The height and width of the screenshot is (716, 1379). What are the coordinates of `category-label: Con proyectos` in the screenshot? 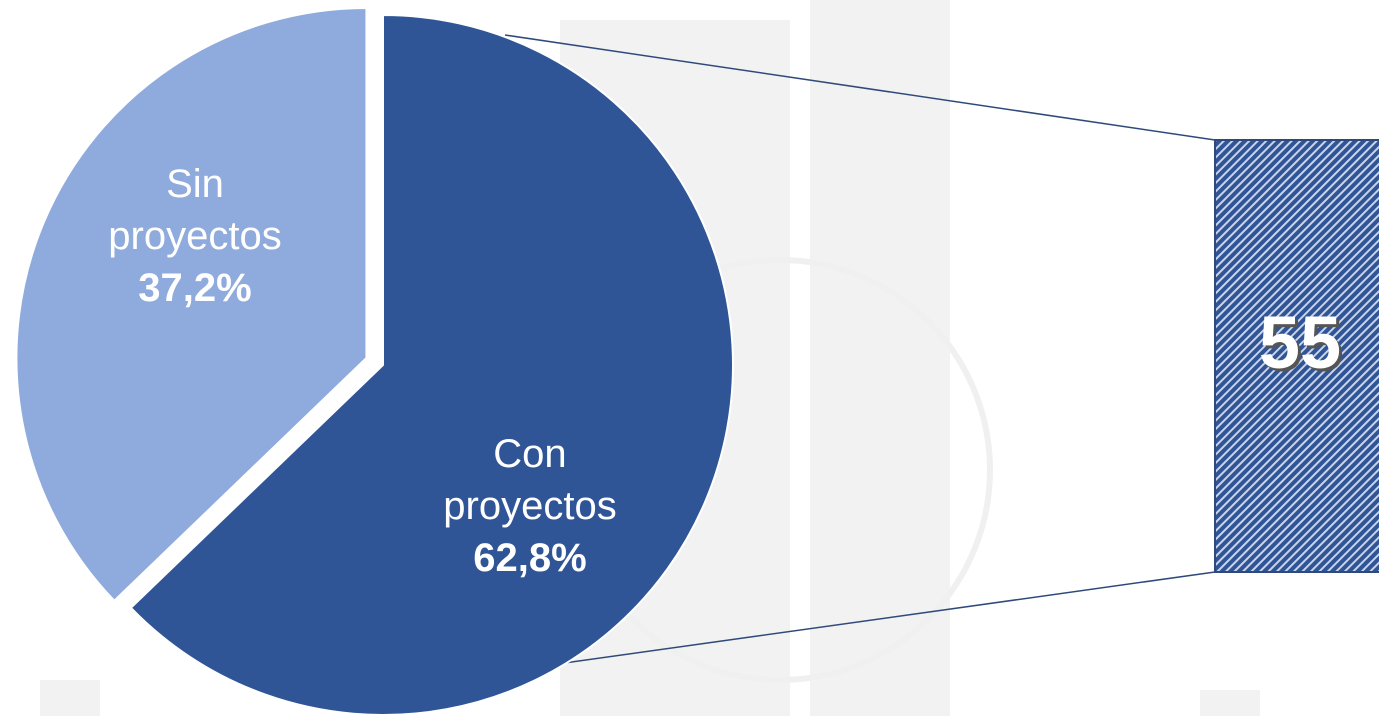 It's located at (530, 480).